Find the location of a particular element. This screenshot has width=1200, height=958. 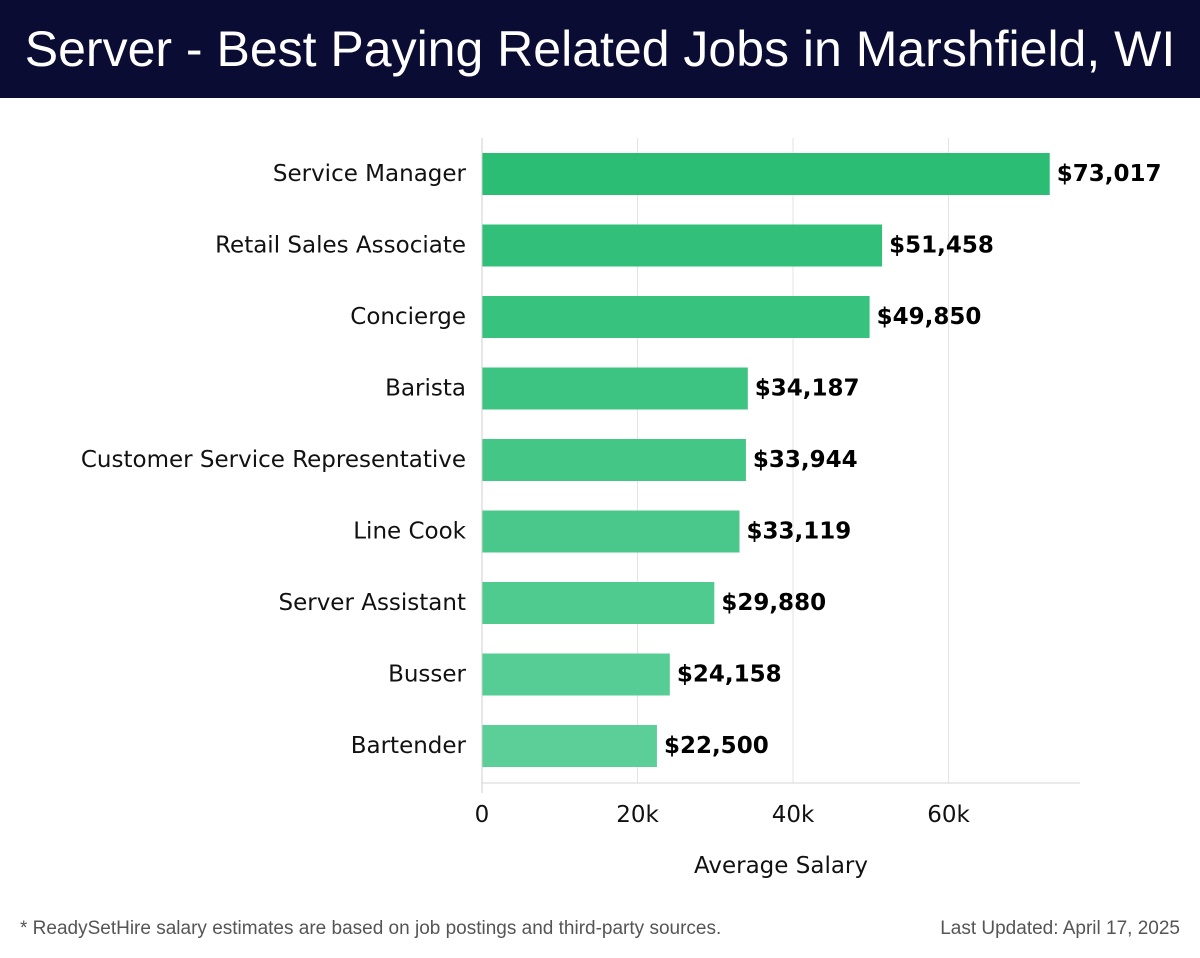

value-label: $33,119 is located at coordinates (799, 532).